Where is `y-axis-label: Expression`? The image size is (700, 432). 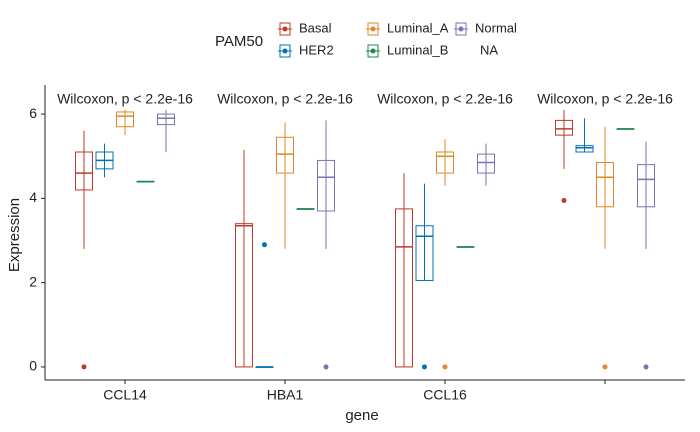 y-axis-label: Expression is located at coordinates (14, 235).